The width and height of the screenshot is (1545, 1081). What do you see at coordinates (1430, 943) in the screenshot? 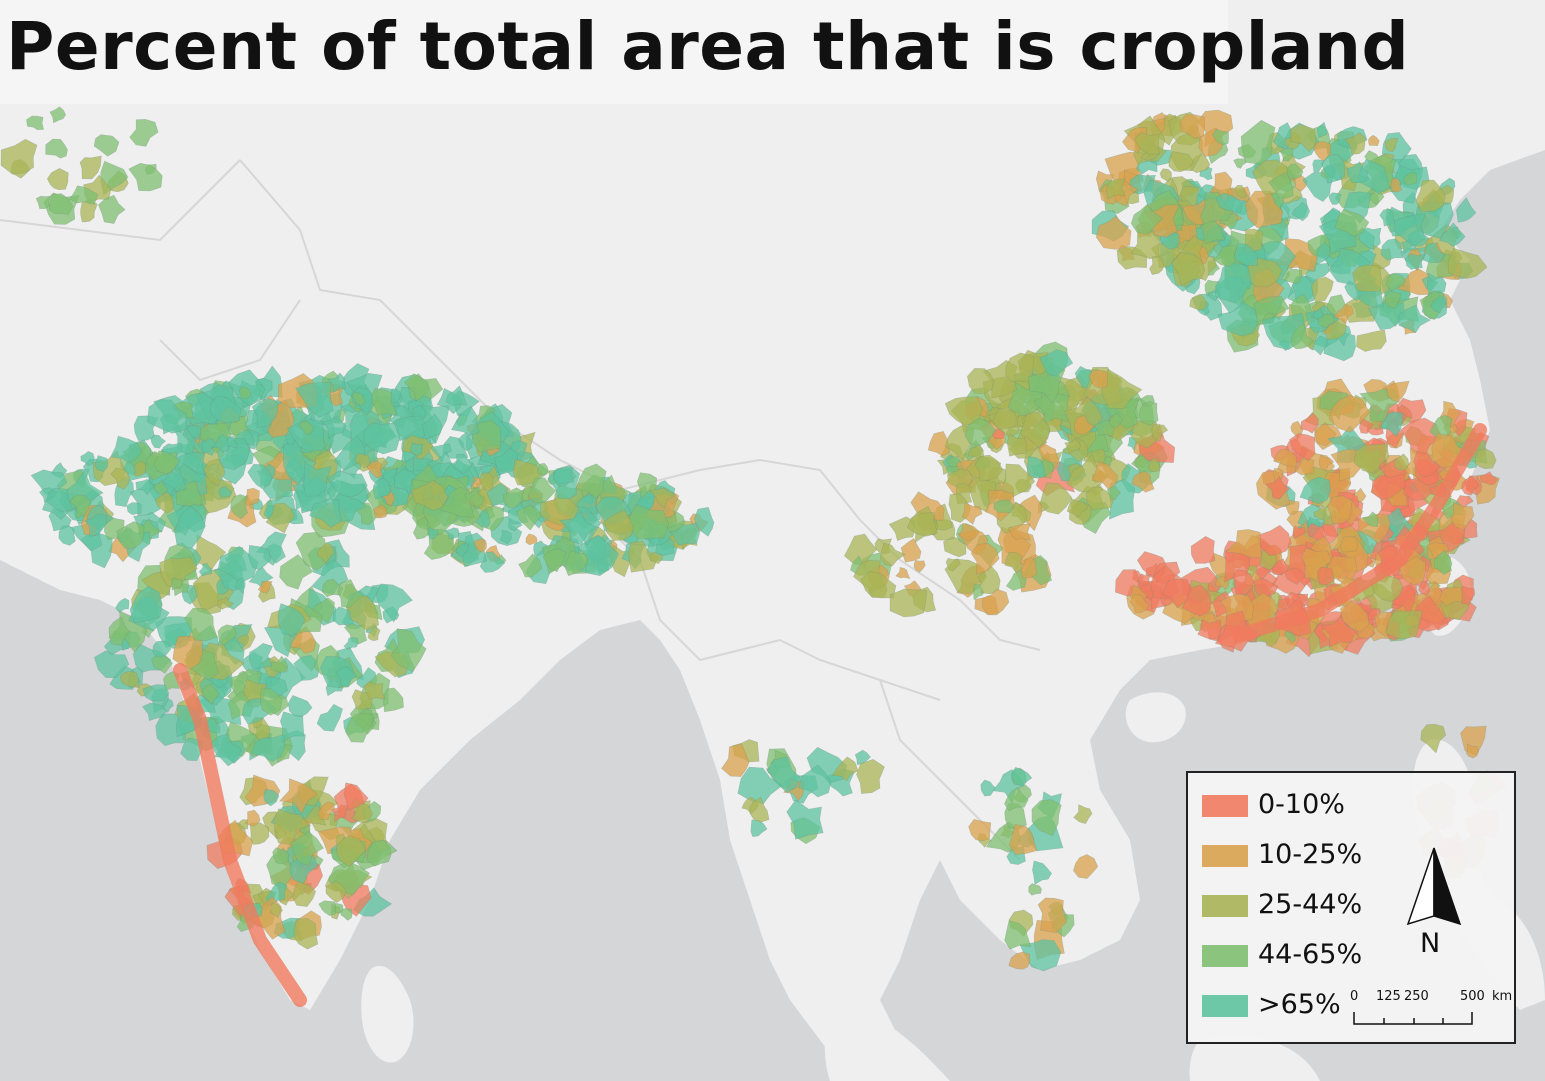
I see `north-arrow-label: N` at bounding box center [1430, 943].